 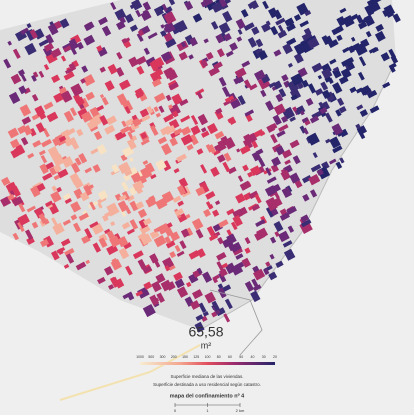 What do you see at coordinates (207, 363) in the screenshot?
I see `legend-bar` at bounding box center [207, 363].